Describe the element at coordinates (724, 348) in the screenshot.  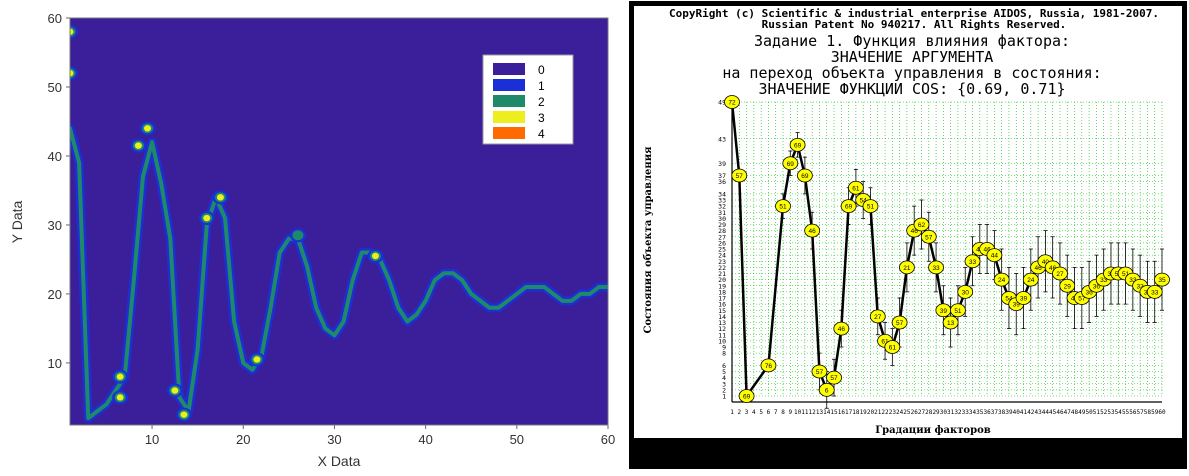
I see `aidos-y-tick-label: 9` at that location.